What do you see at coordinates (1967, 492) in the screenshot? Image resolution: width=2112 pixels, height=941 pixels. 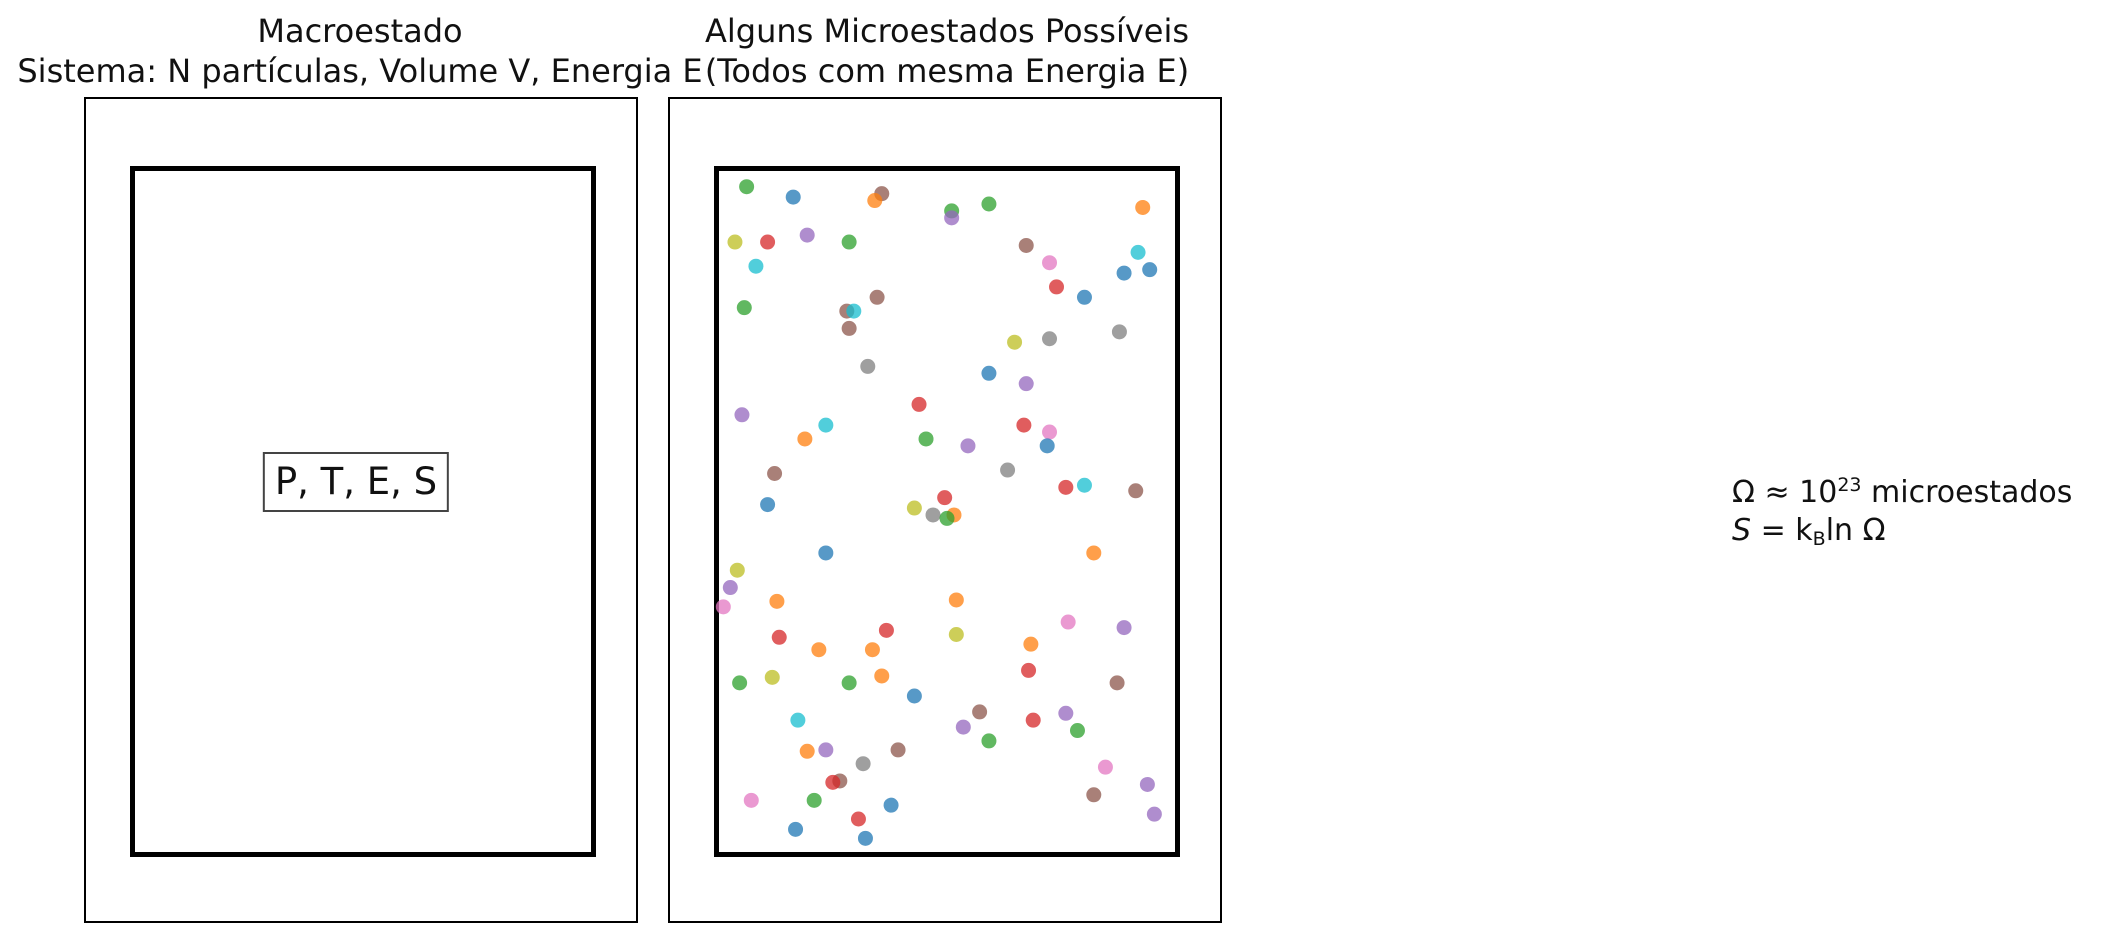 I see `omega-suffix: microestados` at bounding box center [1967, 492].